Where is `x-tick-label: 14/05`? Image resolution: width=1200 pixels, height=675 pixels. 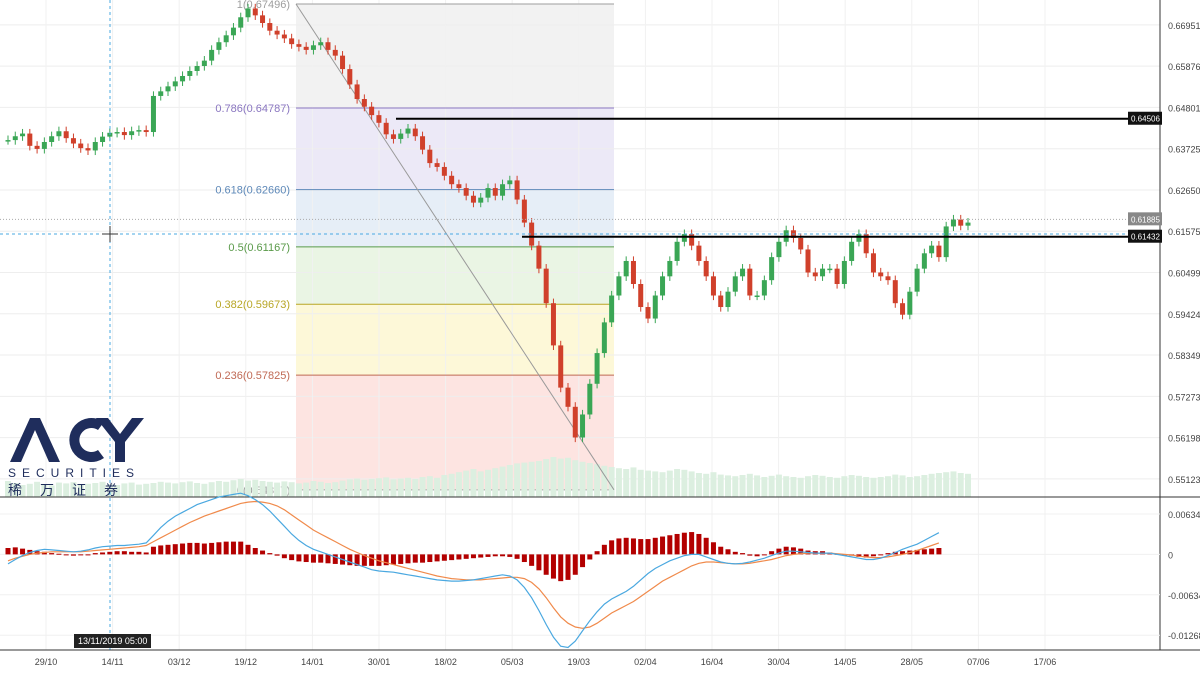
x-tick-label: 14/05 is located at coordinates (845, 662).